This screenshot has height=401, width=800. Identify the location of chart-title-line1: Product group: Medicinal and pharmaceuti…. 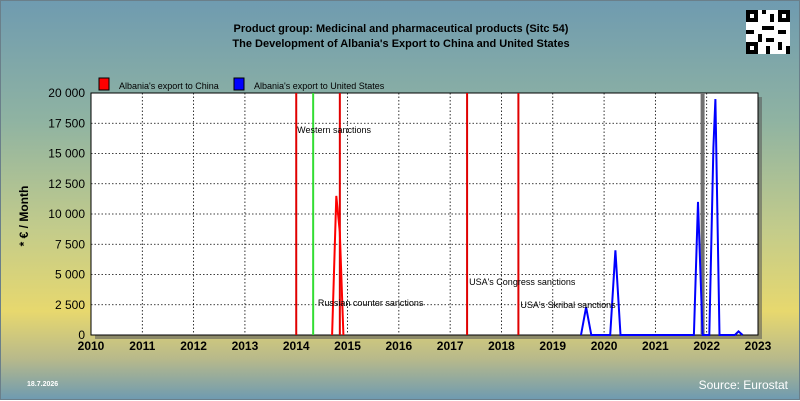
(401, 29).